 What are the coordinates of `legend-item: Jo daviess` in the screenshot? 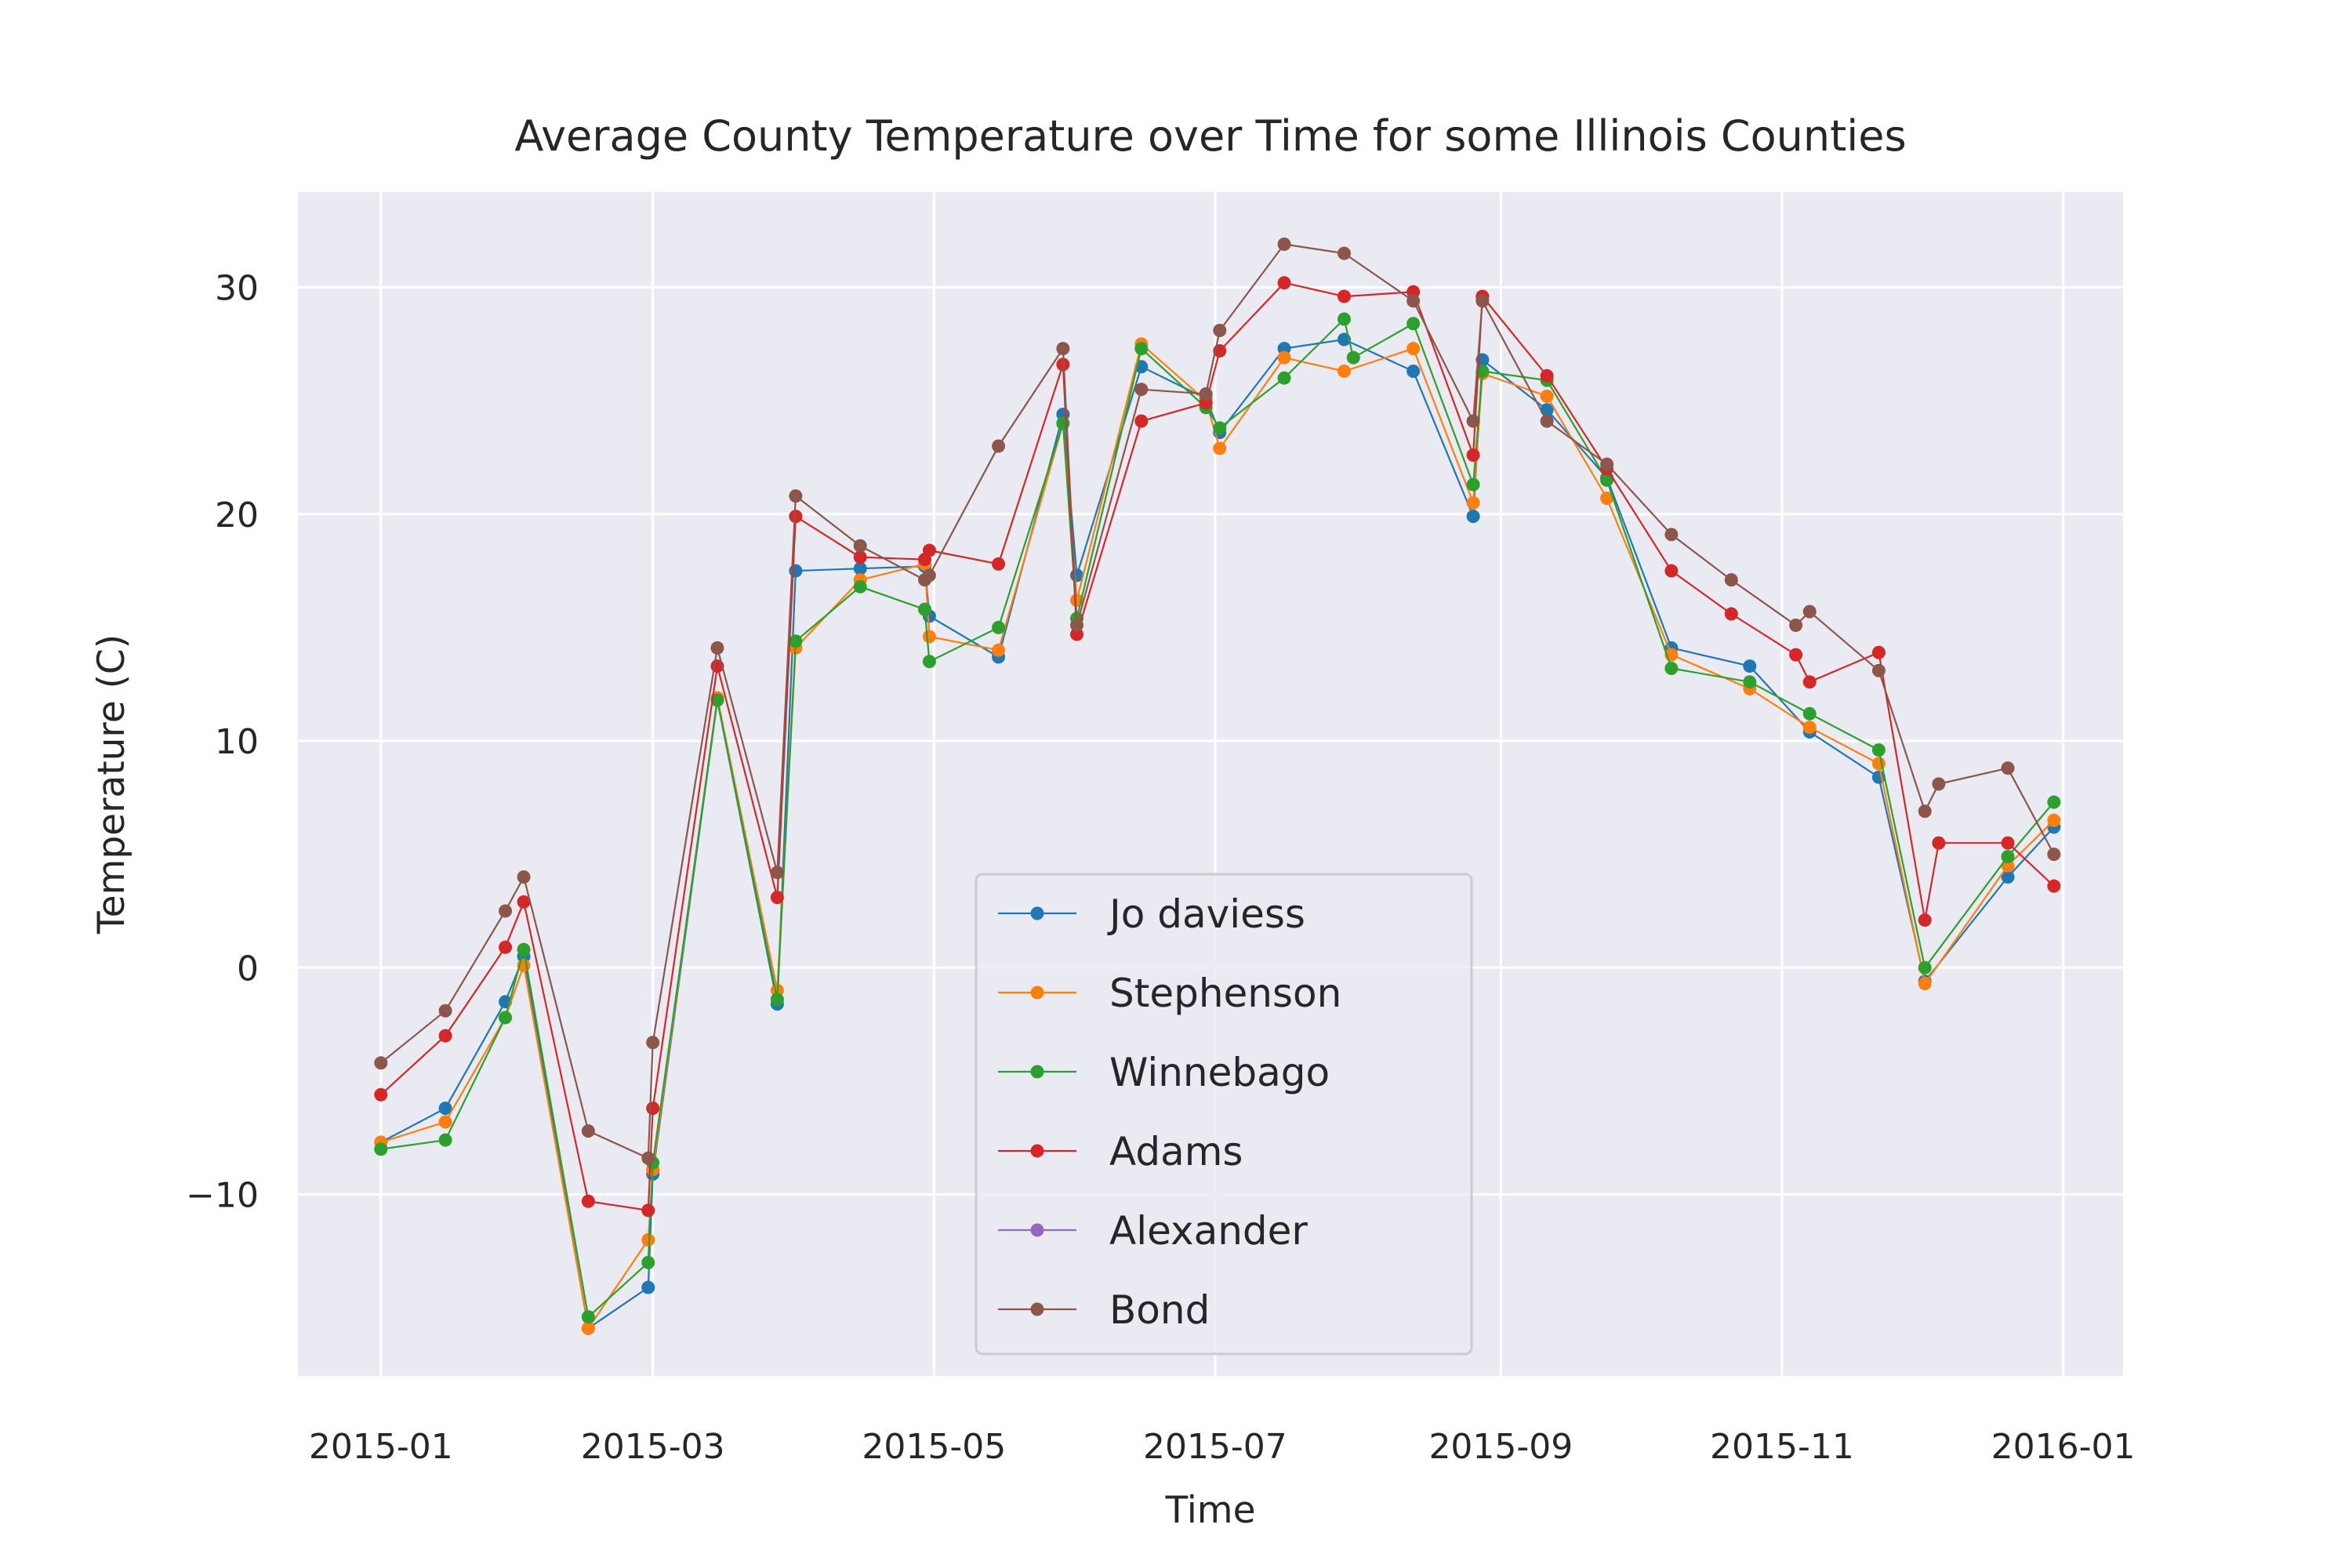 It's located at (1151, 914).